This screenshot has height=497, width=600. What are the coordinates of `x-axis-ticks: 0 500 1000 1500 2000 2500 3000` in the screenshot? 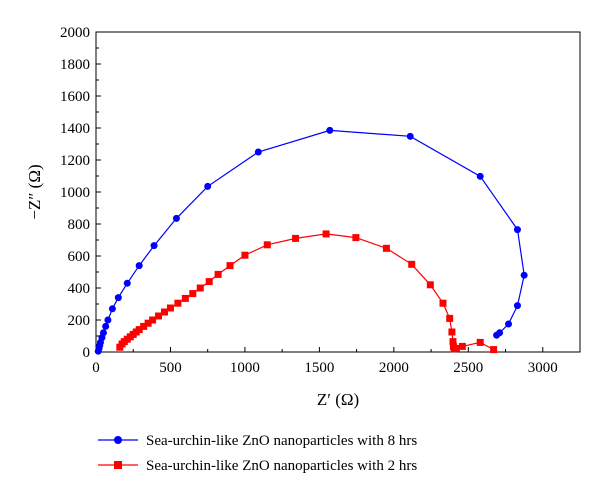 It's located at (325, 361).